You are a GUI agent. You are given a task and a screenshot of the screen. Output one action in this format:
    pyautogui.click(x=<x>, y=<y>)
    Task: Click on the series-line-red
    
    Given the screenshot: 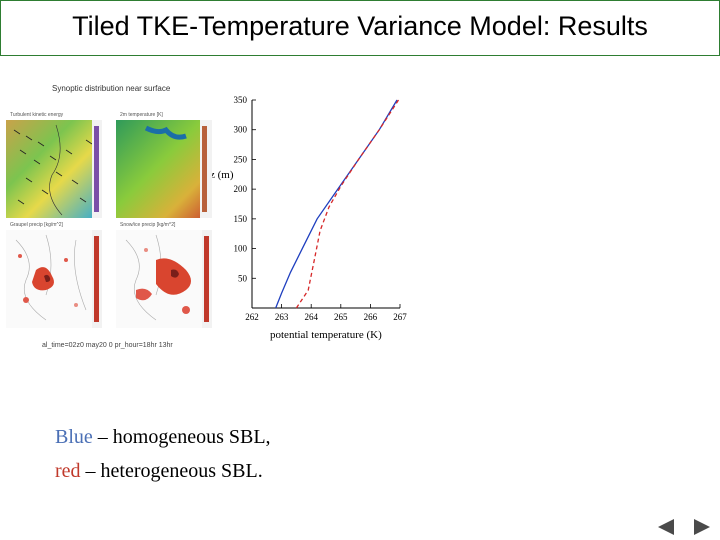 What is the action you would take?
    pyautogui.click(x=347, y=204)
    